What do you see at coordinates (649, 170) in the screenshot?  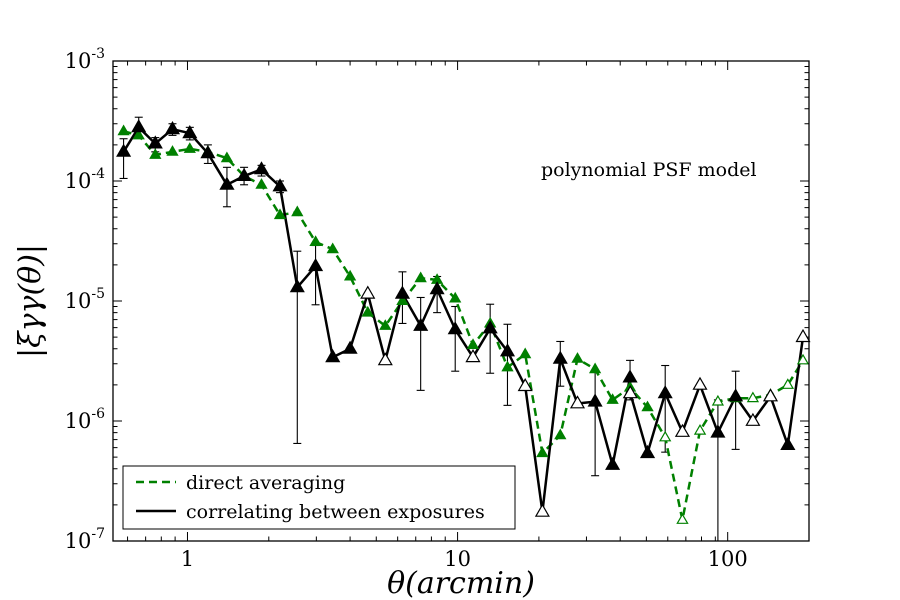 I see `chart-annotation: polynomial PSF model` at bounding box center [649, 170].